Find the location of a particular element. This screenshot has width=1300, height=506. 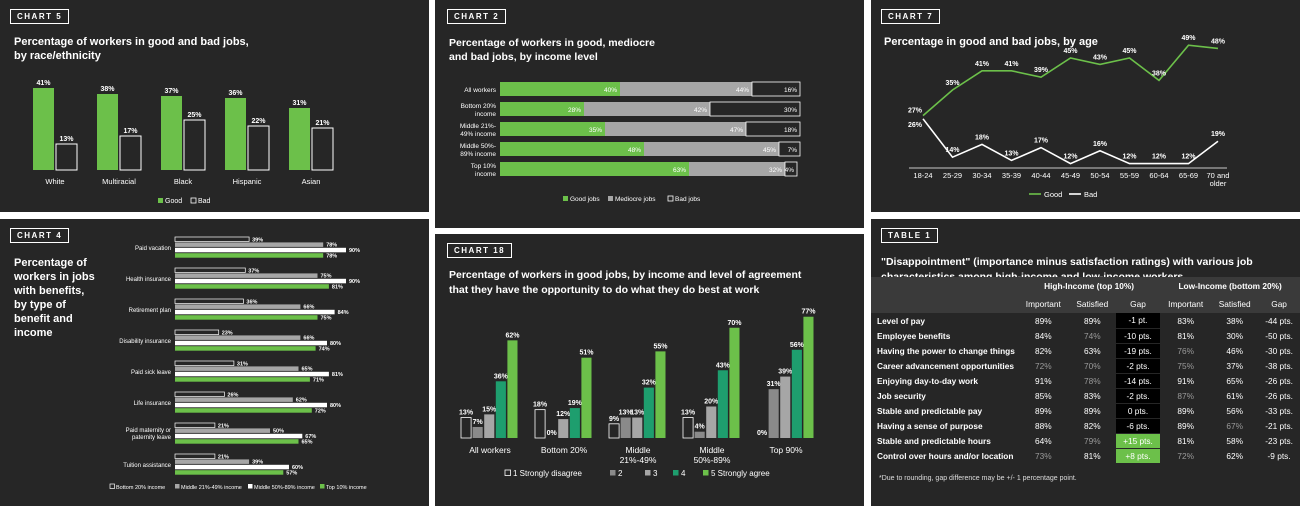

chart7-value-label: 27% is located at coordinates (915, 111).